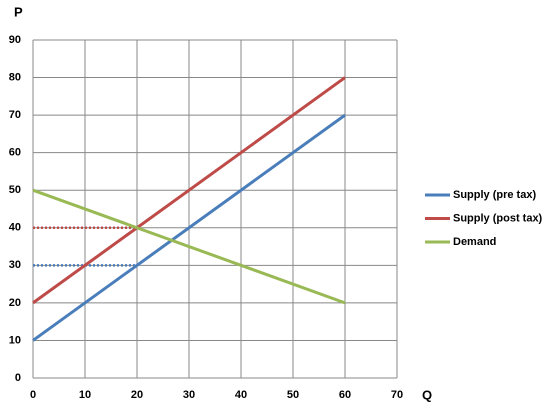  Describe the element at coordinates (498, 218) in the screenshot. I see `legend-label: Supply (post tax)` at that location.